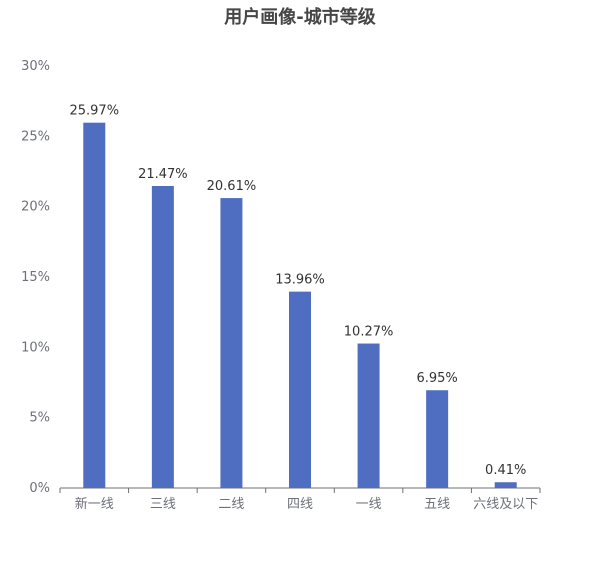  What do you see at coordinates (300, 17) in the screenshot?
I see `chart-title: 用户画像-城市等级` at bounding box center [300, 17].